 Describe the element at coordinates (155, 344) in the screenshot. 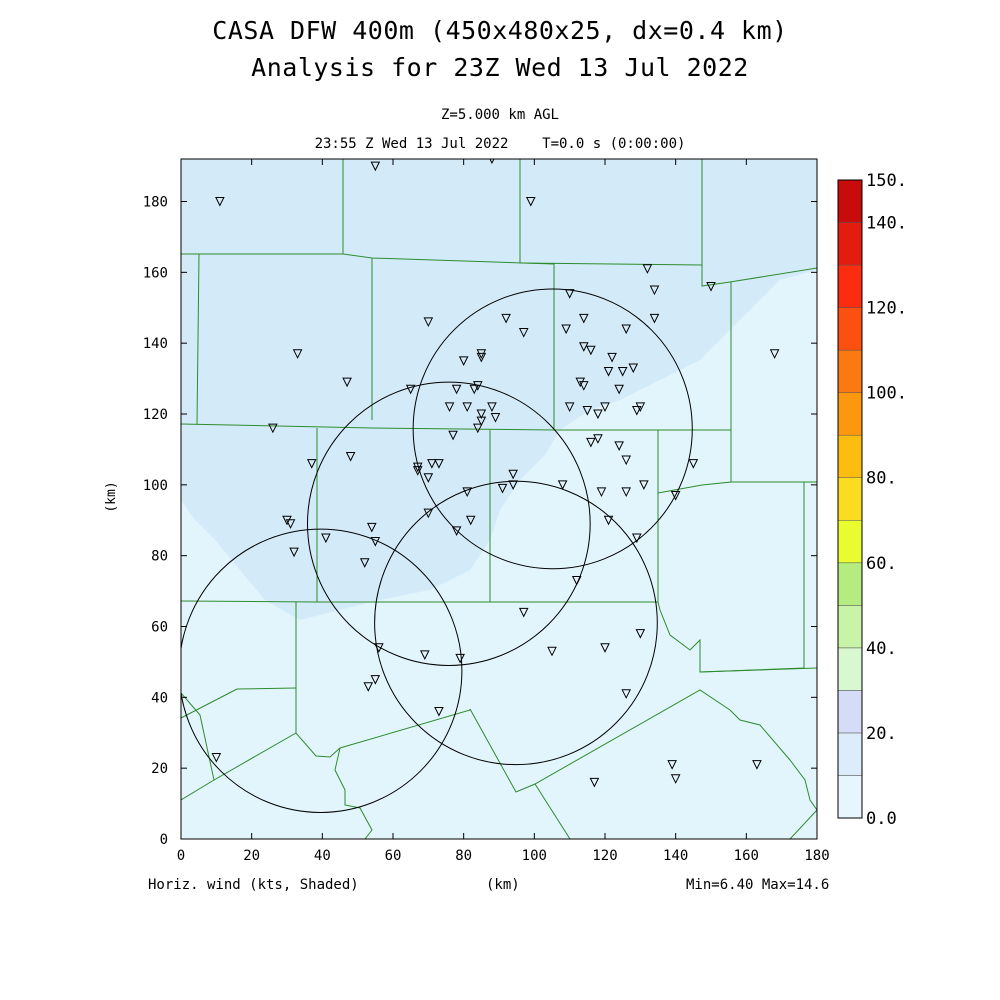

I see `y-tick-label: 140` at that location.